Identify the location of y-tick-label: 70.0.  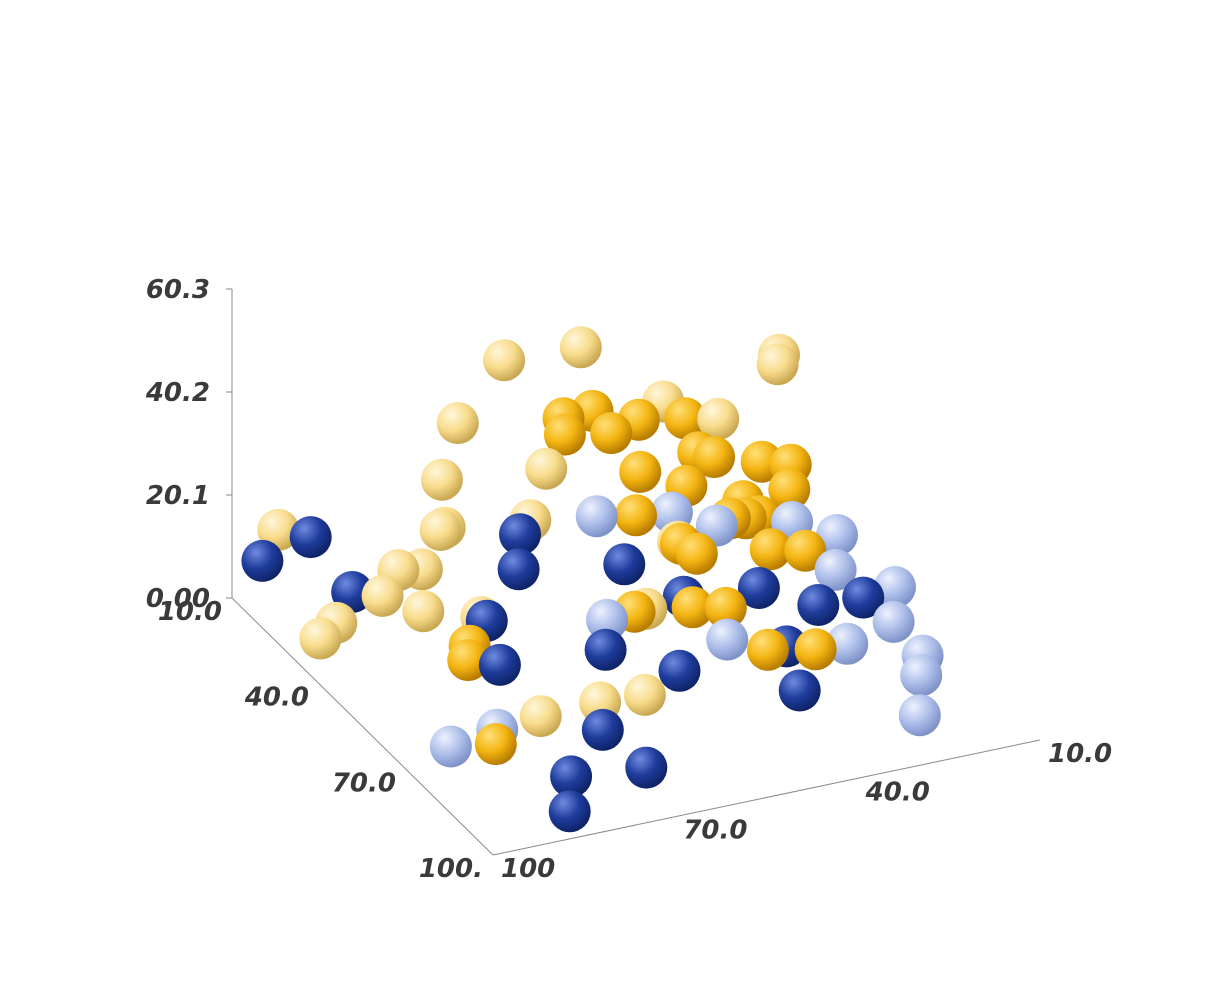
(715, 831).